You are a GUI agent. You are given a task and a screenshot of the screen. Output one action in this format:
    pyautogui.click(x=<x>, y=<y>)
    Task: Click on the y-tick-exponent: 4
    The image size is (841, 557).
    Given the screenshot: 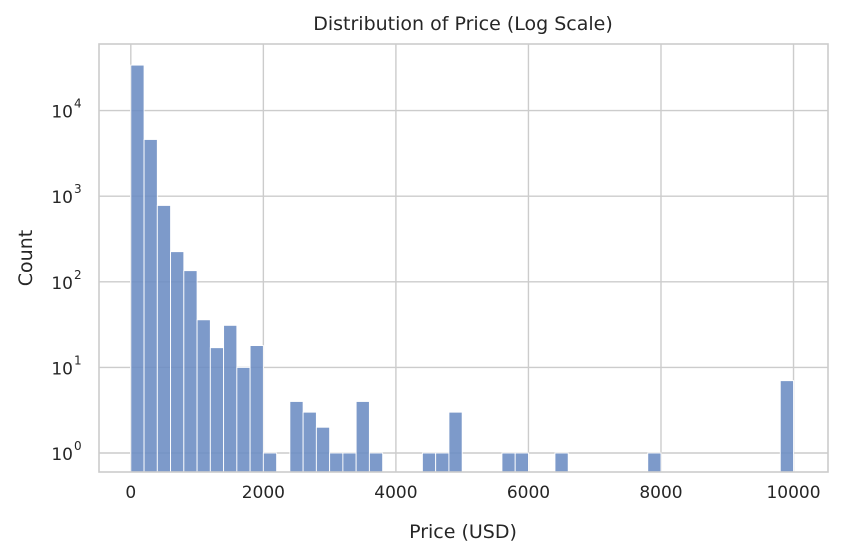 What is the action you would take?
    pyautogui.click(x=78, y=104)
    